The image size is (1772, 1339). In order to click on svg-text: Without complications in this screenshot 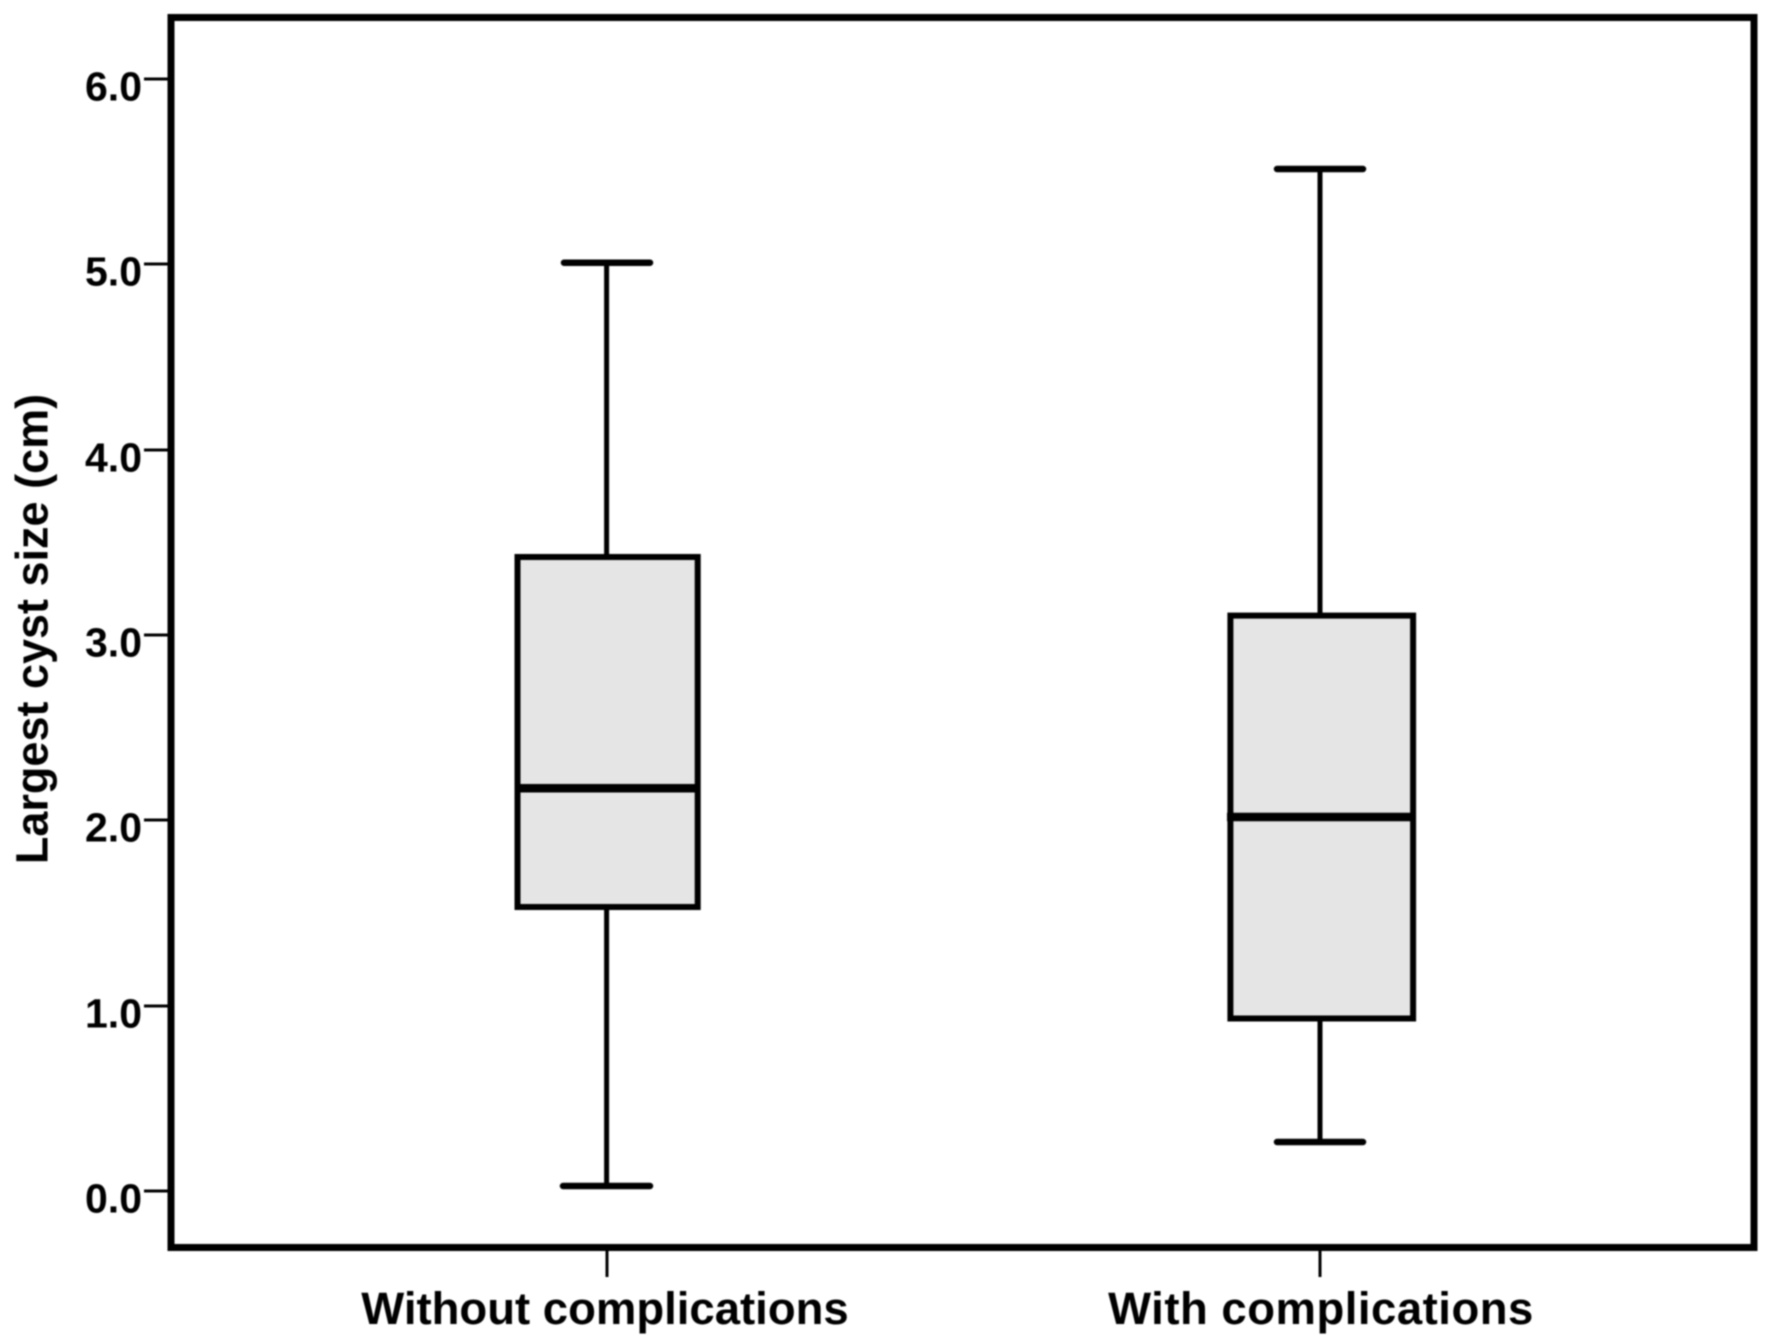, I will do `click(604, 1308)`.